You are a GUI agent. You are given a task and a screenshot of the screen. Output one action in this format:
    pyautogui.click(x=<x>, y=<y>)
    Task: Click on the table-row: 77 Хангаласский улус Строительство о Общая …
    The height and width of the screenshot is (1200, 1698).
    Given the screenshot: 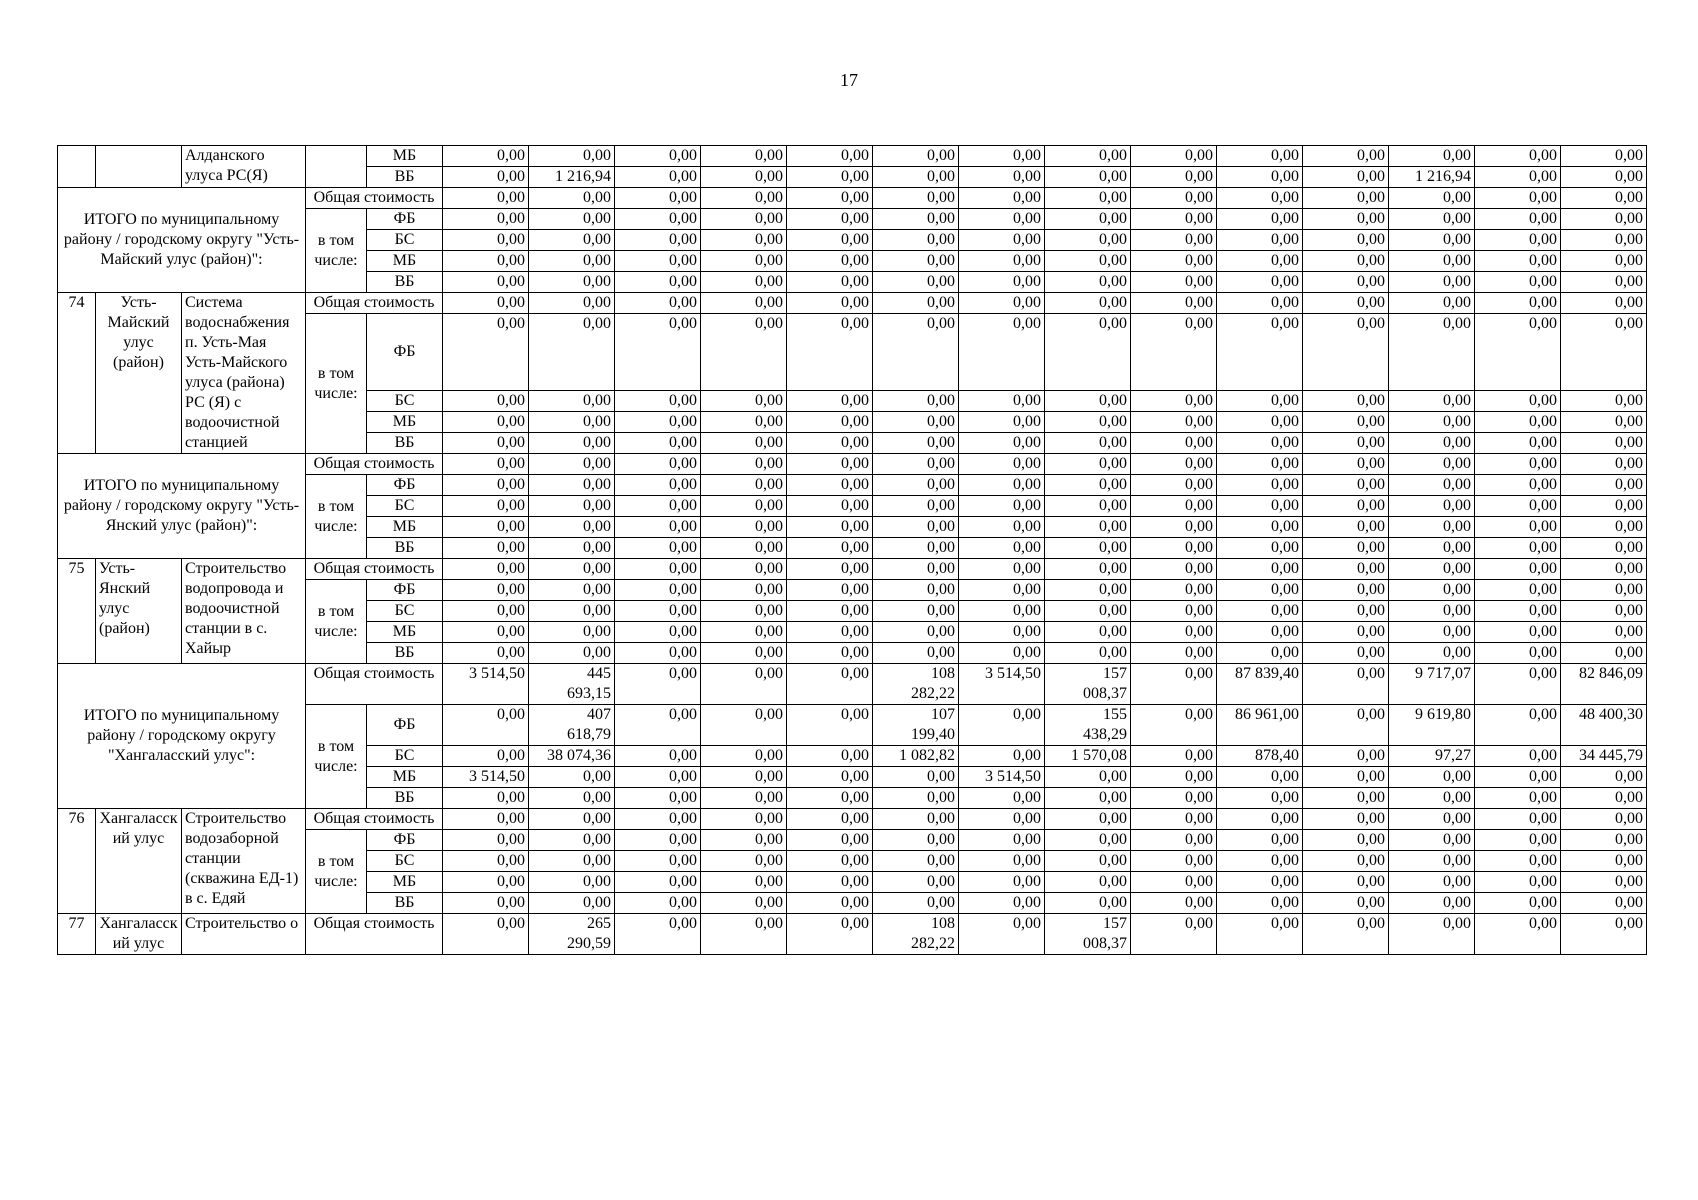 What is the action you would take?
    pyautogui.click(x=852, y=934)
    